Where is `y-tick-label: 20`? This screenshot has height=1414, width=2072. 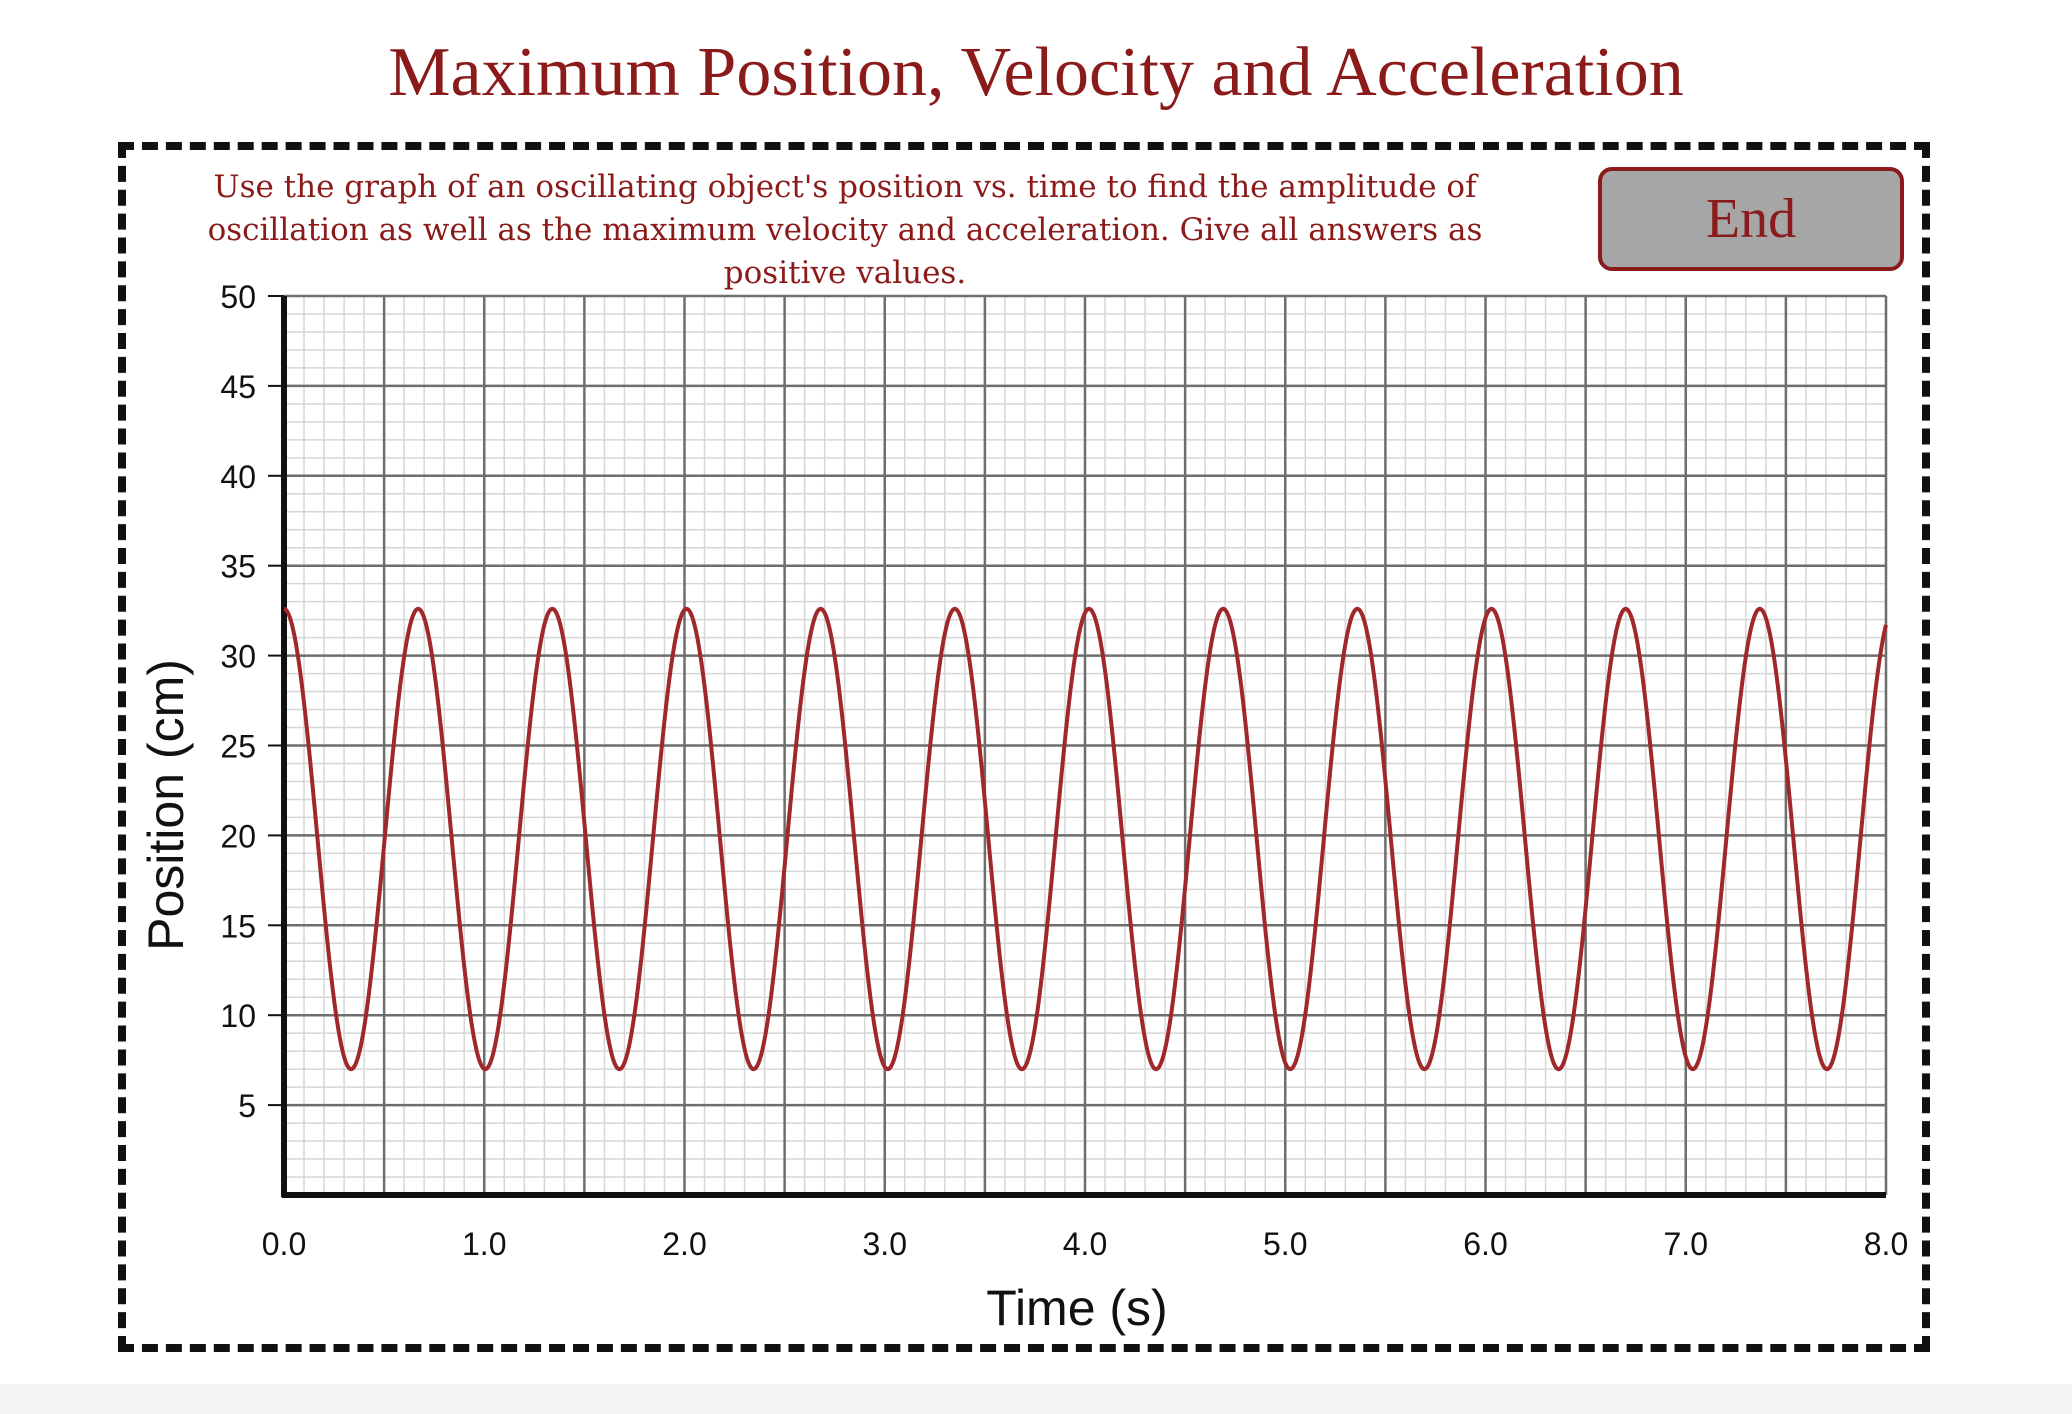
y-tick-label: 20 is located at coordinates (238, 836).